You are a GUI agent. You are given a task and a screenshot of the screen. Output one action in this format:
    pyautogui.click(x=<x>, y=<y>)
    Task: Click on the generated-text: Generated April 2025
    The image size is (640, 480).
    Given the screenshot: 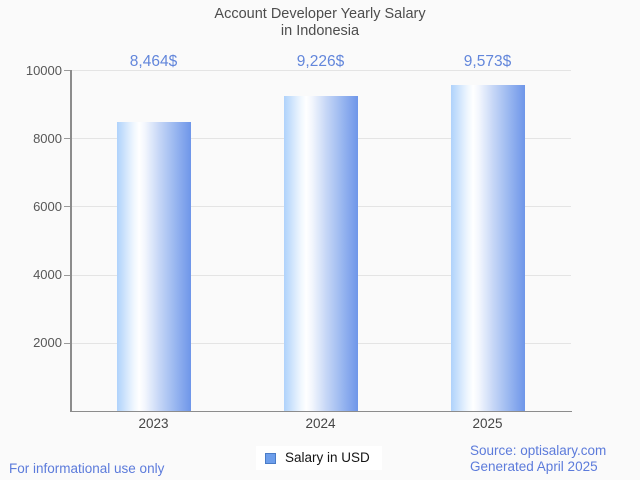 What is the action you would take?
    pyautogui.click(x=534, y=466)
    